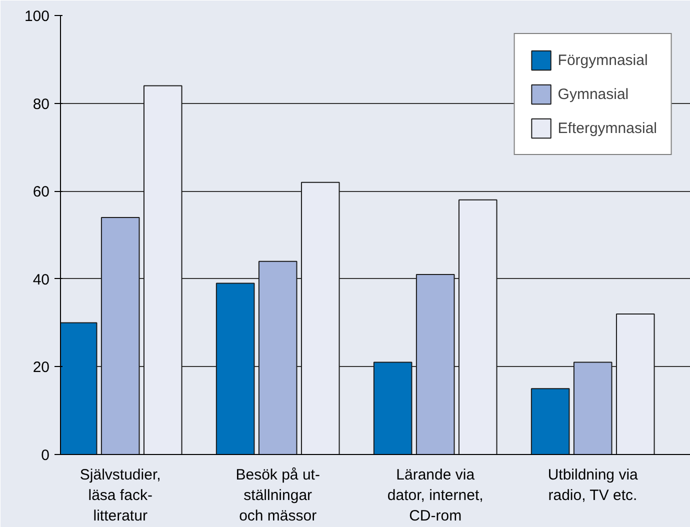 The width and height of the screenshot is (690, 527). I want to click on x-tick-label: Utbildning via radio, TV etc., so click(593, 485).